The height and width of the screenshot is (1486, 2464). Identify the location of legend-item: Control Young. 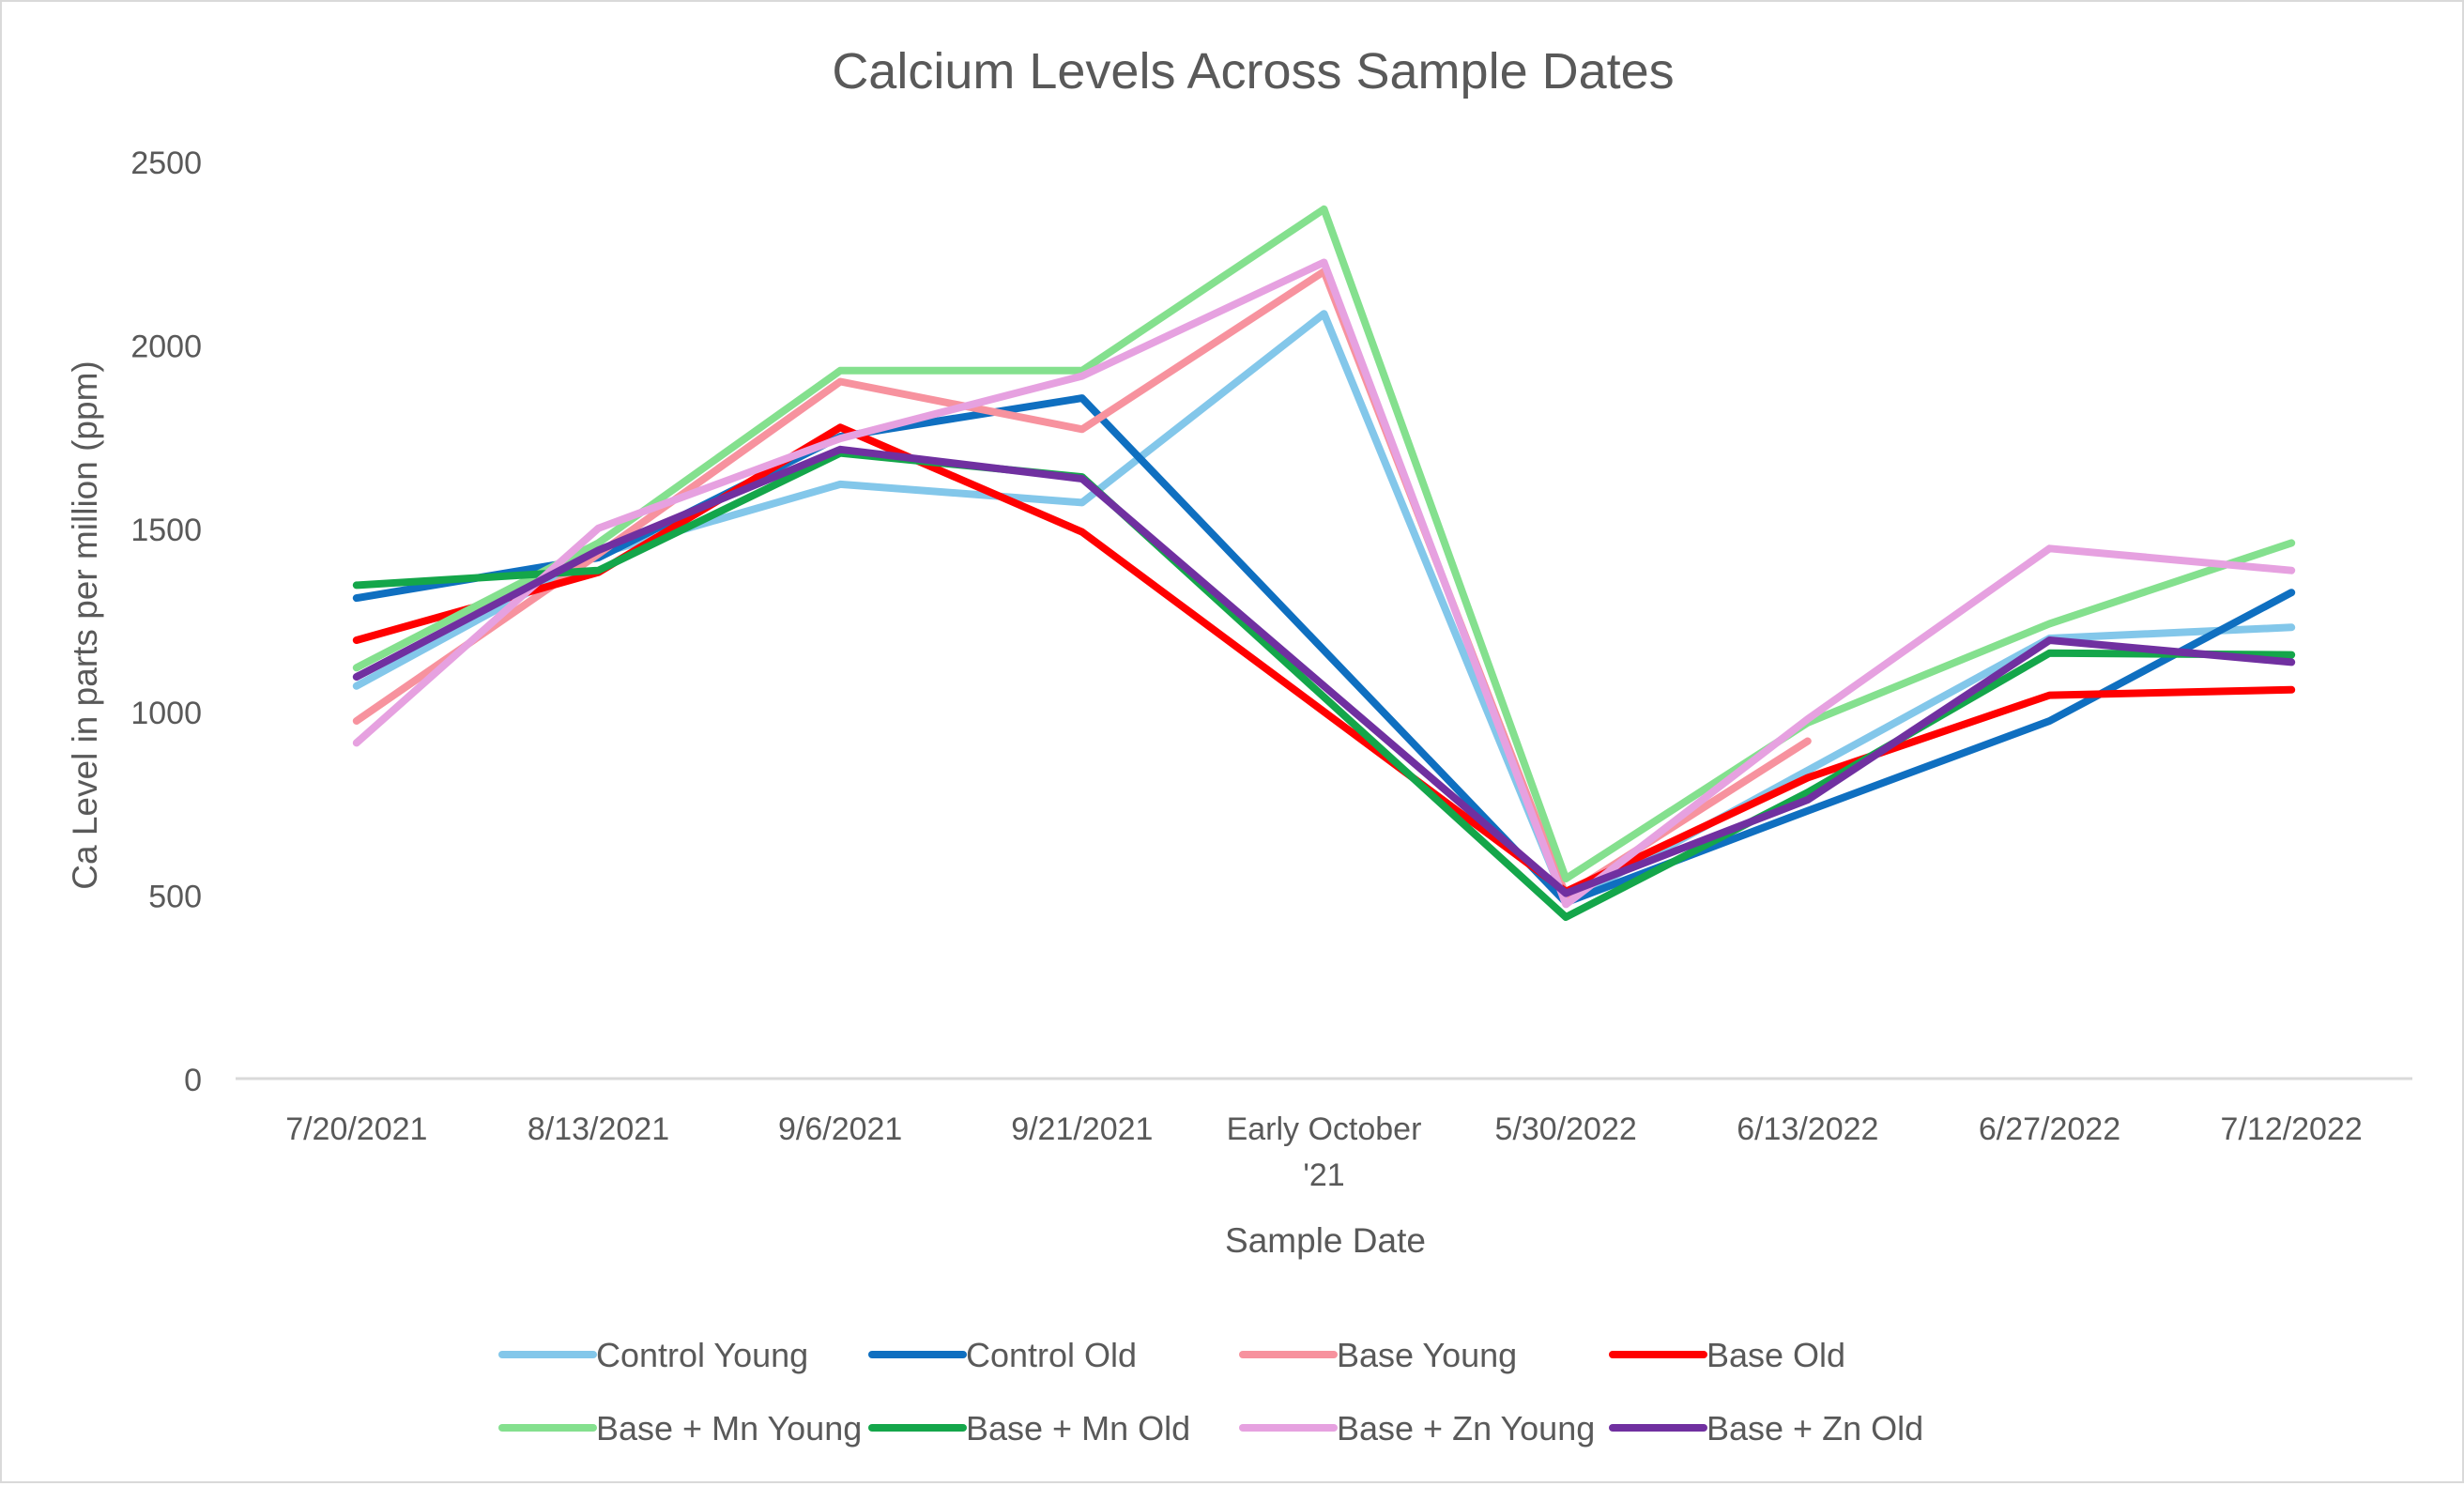
(653, 1355).